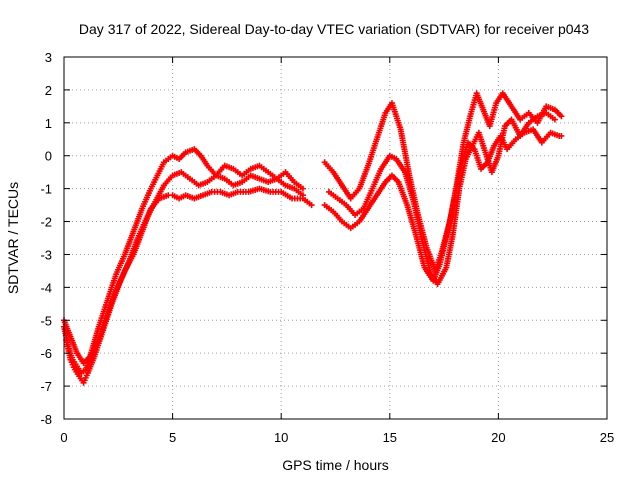  Describe the element at coordinates (48, 123) in the screenshot. I see `y-tick-label: 1` at that location.